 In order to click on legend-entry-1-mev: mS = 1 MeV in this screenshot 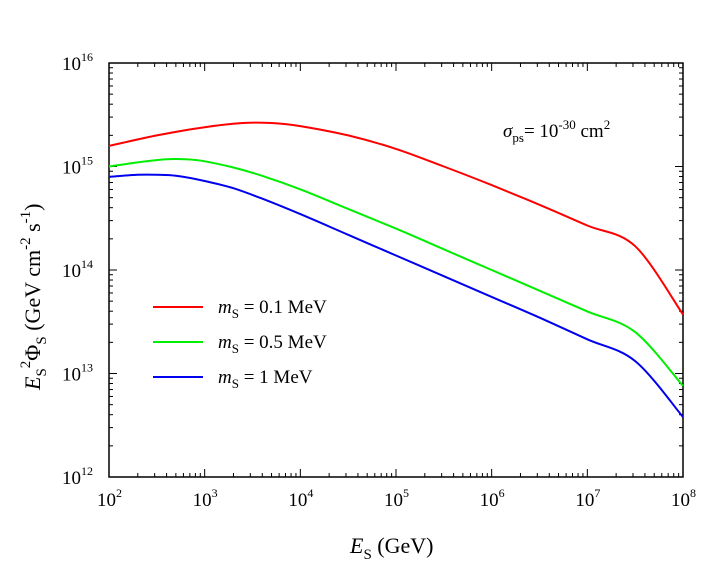, I will do `click(233, 379)`.